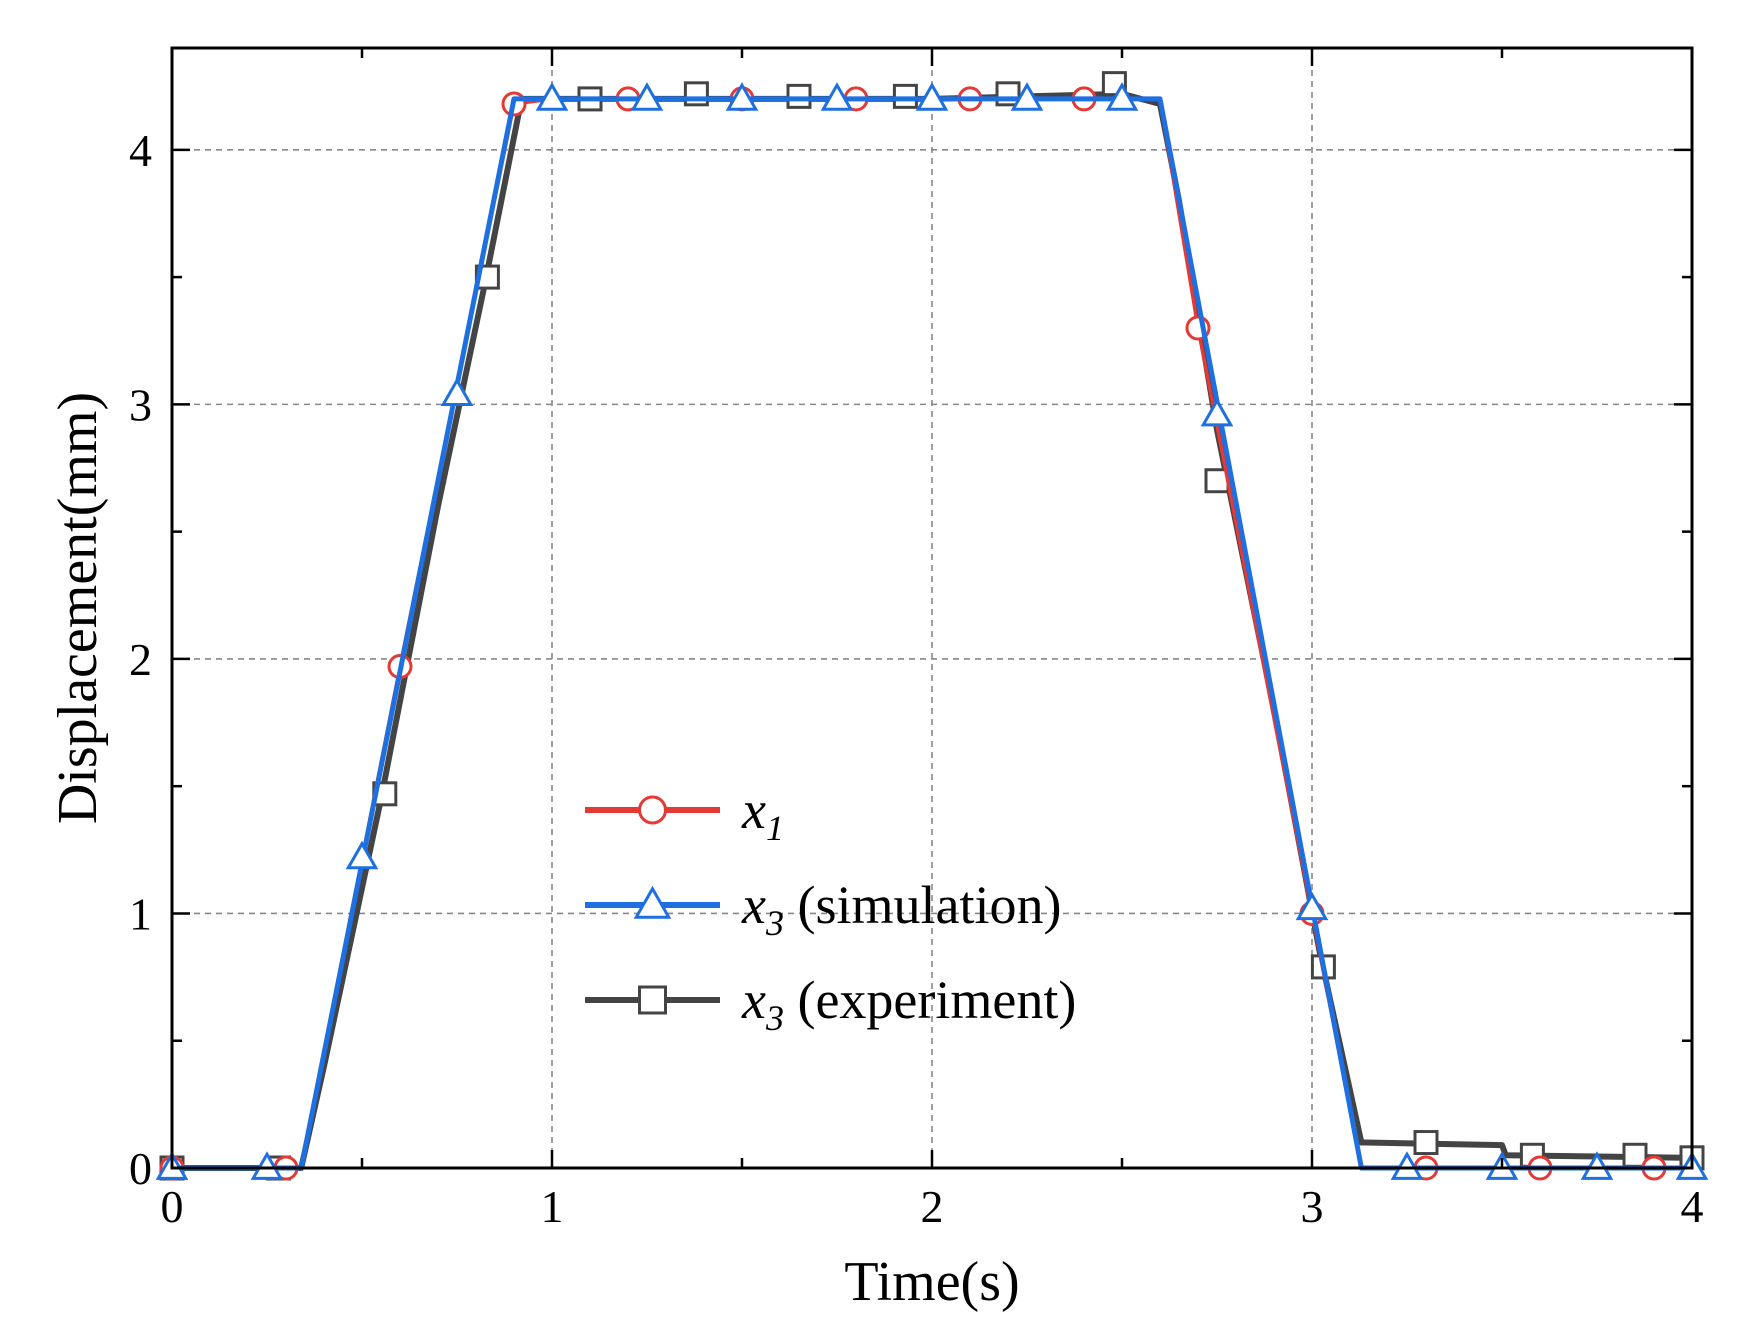 The width and height of the screenshot is (1750, 1342). Describe the element at coordinates (172, 1206) in the screenshot. I see `x-tick-label: 0` at that location.